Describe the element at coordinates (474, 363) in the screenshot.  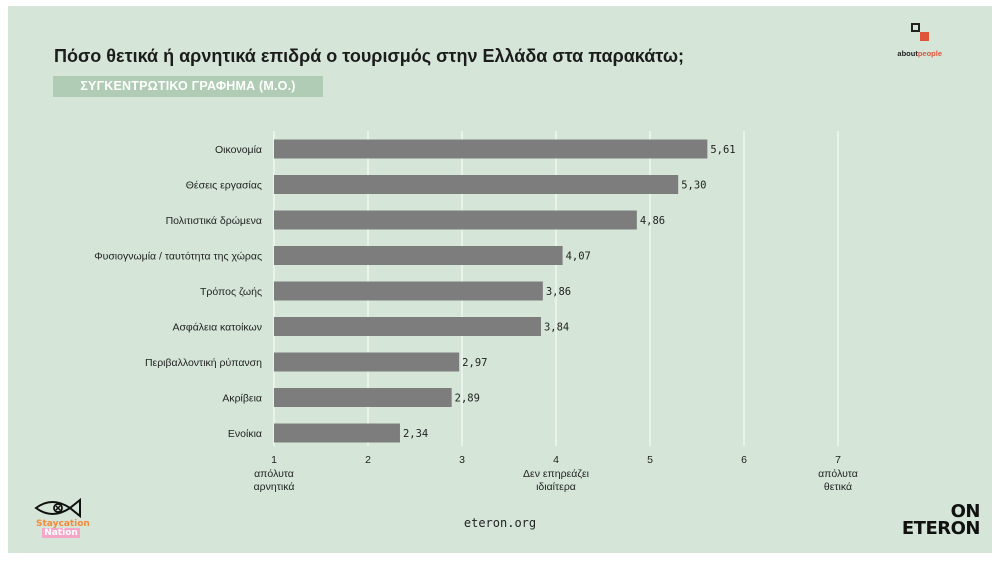
I see `value-label-7: 2,97` at that location.